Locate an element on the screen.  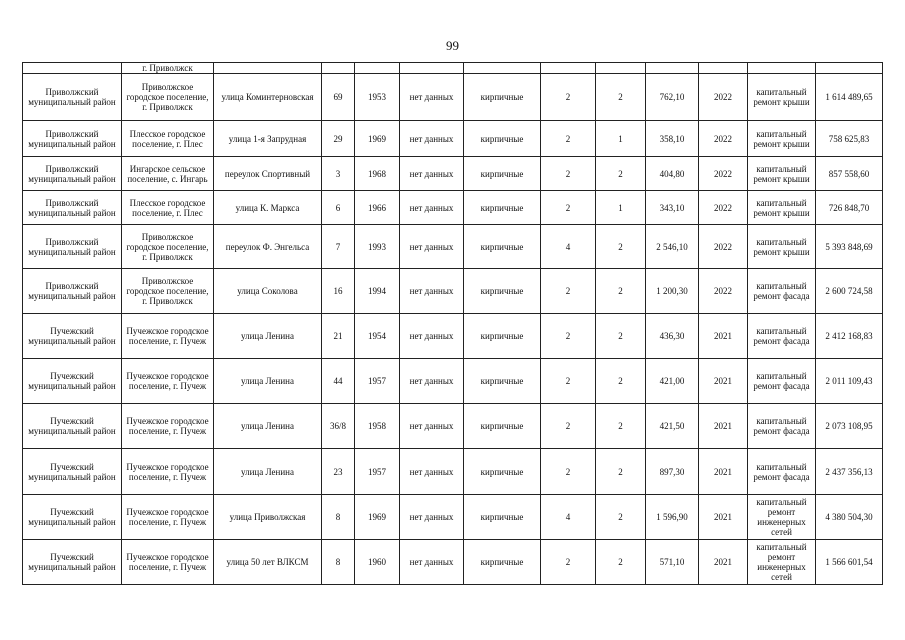
cell-cost: 726 848,70 is located at coordinates (849, 207).